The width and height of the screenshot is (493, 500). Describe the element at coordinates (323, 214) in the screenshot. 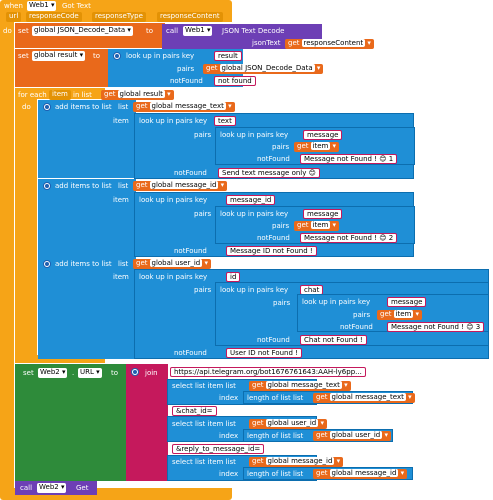

I see `string-message-2: message` at that location.